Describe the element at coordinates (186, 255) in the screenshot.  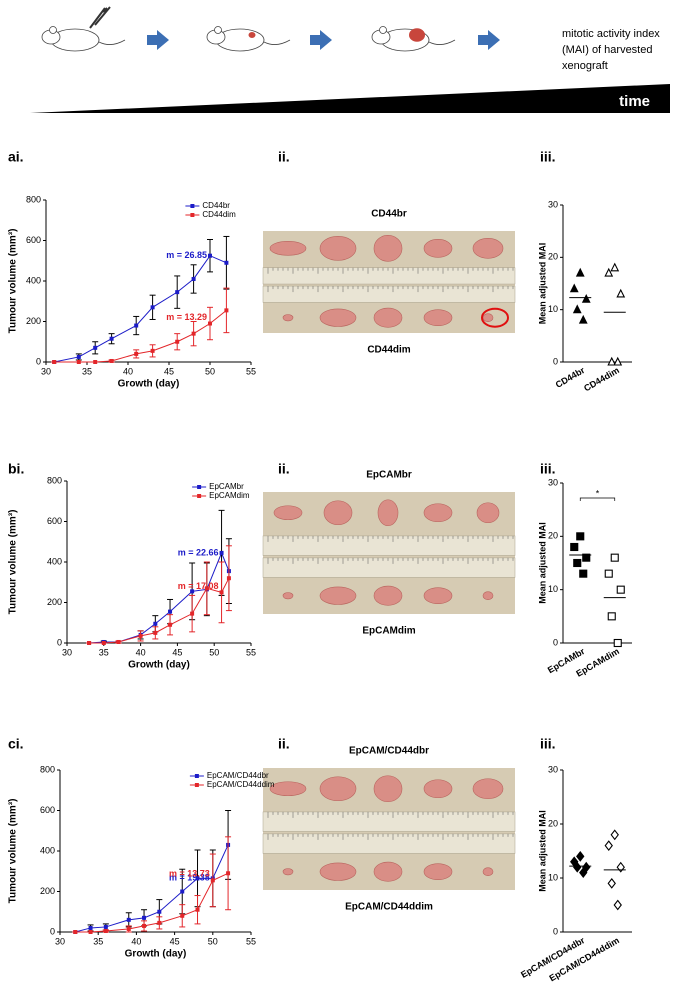
I see `slope-annotation: m = 26.85` at that location.